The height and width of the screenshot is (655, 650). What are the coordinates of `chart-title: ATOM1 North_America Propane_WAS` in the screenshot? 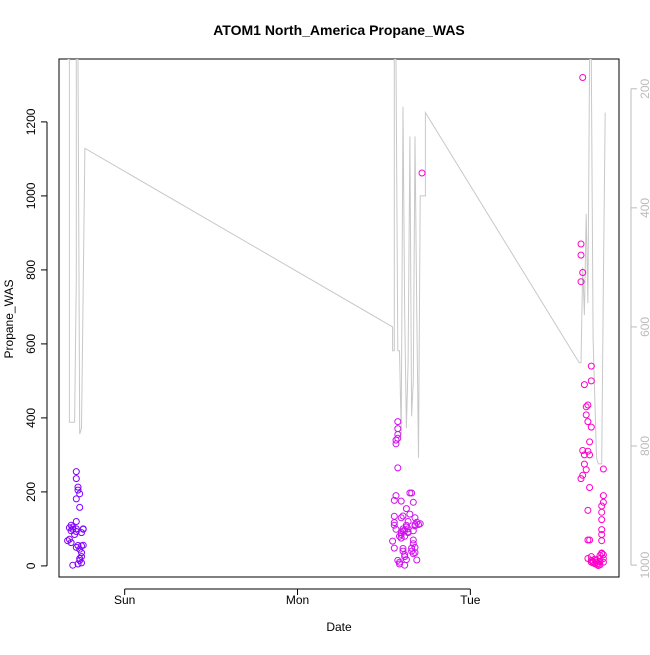 It's located at (339, 30).